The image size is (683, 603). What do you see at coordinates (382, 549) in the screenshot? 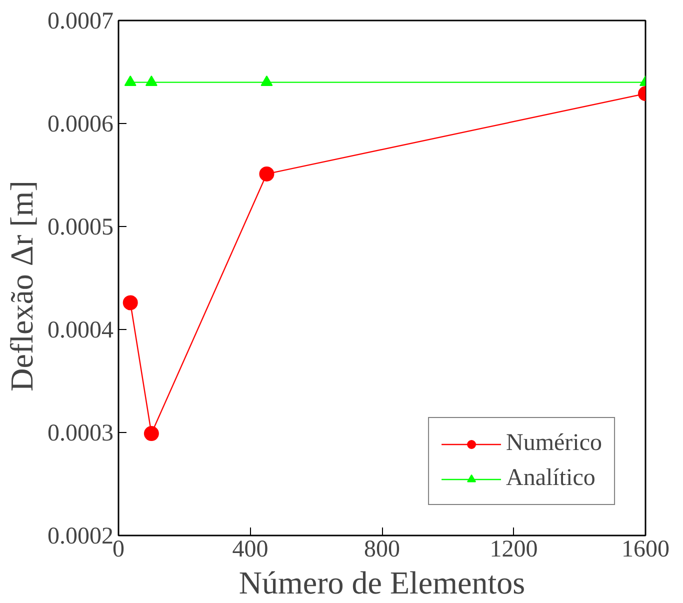
I see `x-tick-label: 800` at bounding box center [382, 549].